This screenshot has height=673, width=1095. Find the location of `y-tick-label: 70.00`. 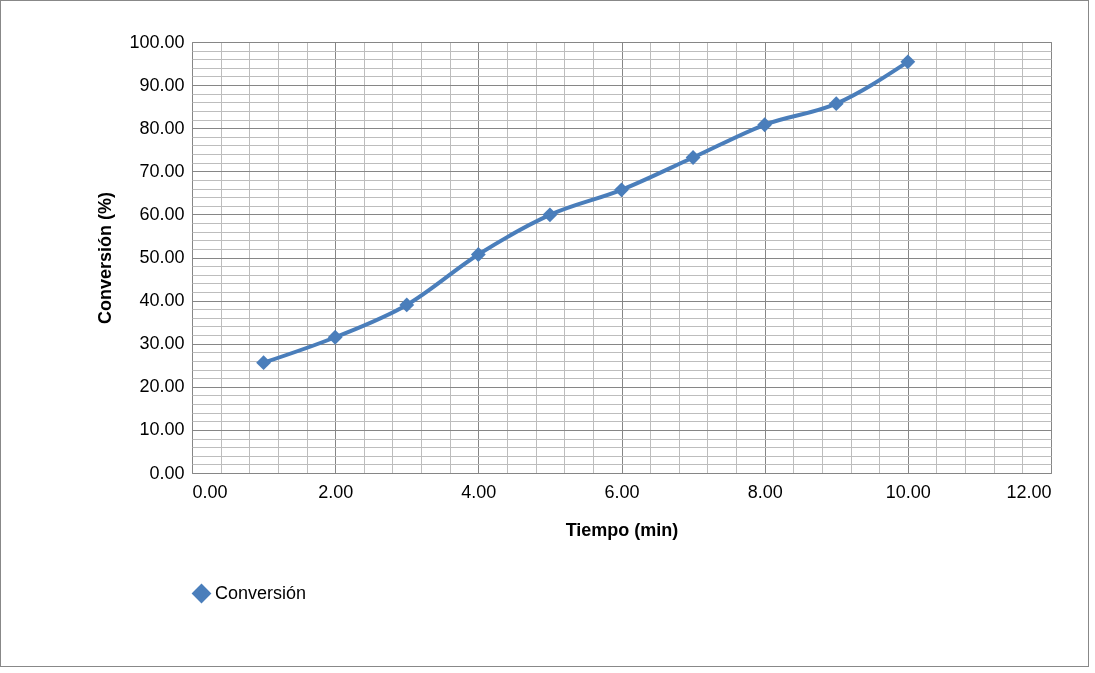

y-tick-label: 70.00 is located at coordinates (162, 170).